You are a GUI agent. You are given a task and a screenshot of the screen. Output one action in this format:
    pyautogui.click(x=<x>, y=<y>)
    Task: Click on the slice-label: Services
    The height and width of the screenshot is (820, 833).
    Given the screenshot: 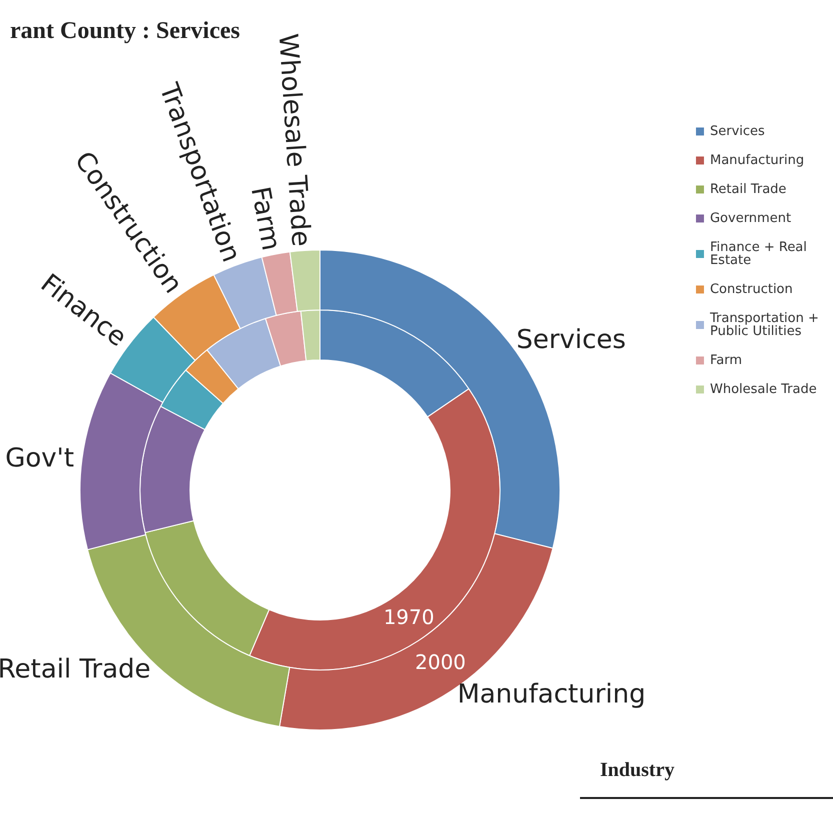 What is the action you would take?
    pyautogui.click(x=571, y=339)
    